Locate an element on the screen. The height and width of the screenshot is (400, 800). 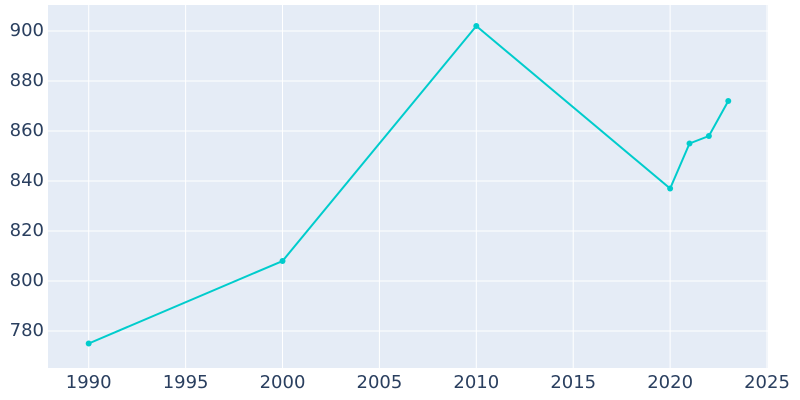
y-tick-label: 800 is located at coordinates (27, 280).